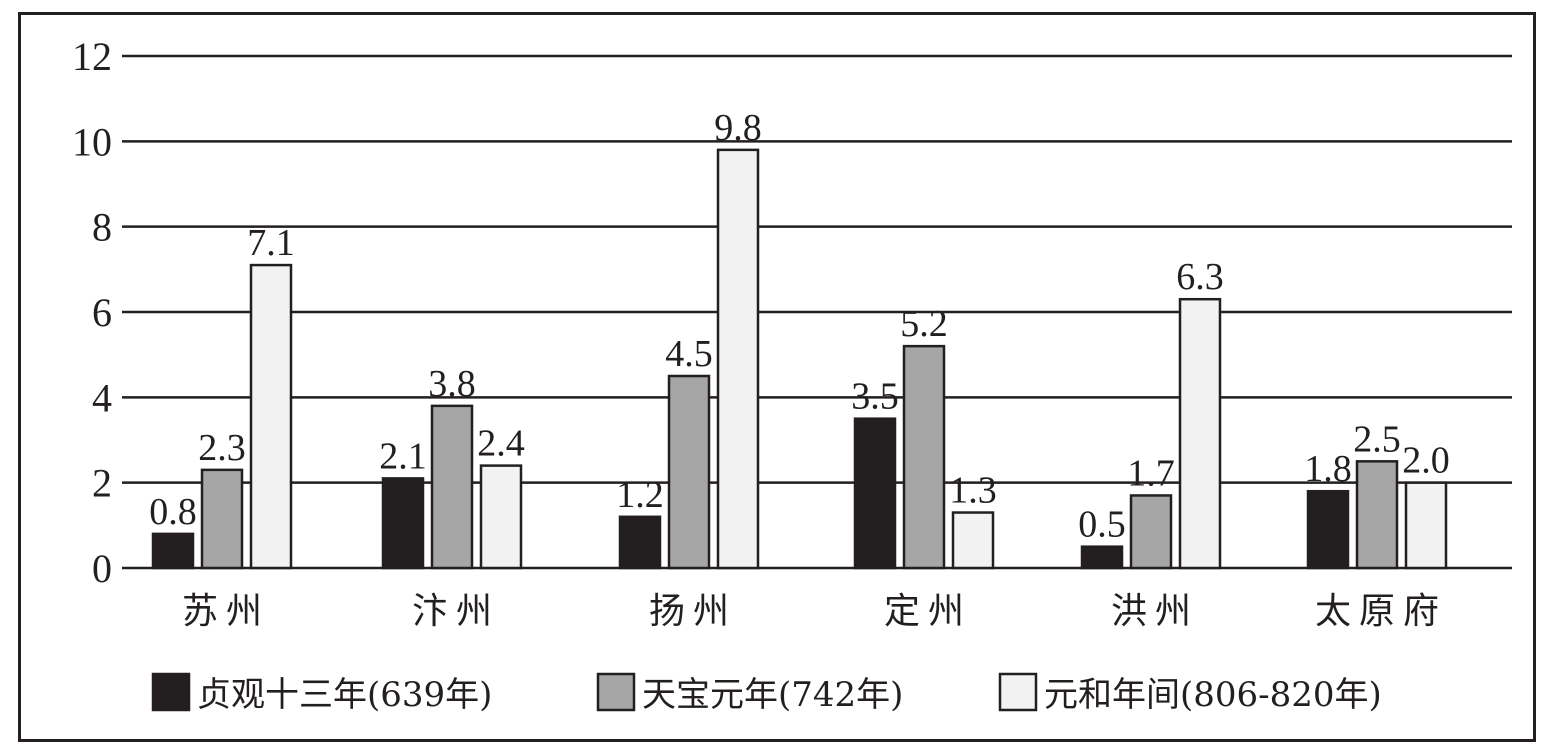 This screenshot has height=754, width=1550. Describe the element at coordinates (814, 611) in the screenshot. I see `x-axis-categories: 苏州 汴州 扬州 定州 洪州 太原府` at that location.